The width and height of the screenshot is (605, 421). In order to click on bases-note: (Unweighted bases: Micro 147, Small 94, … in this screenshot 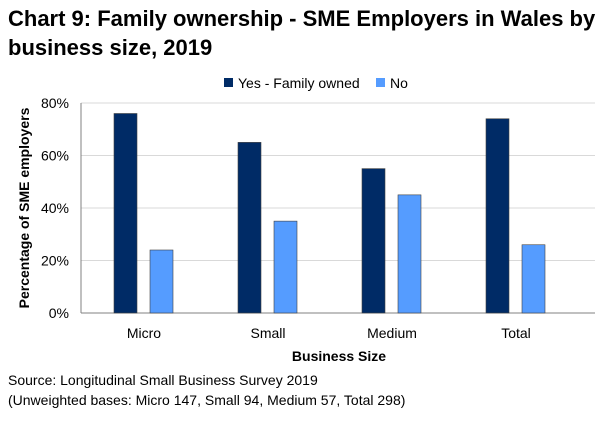, I will do `click(207, 400)`.